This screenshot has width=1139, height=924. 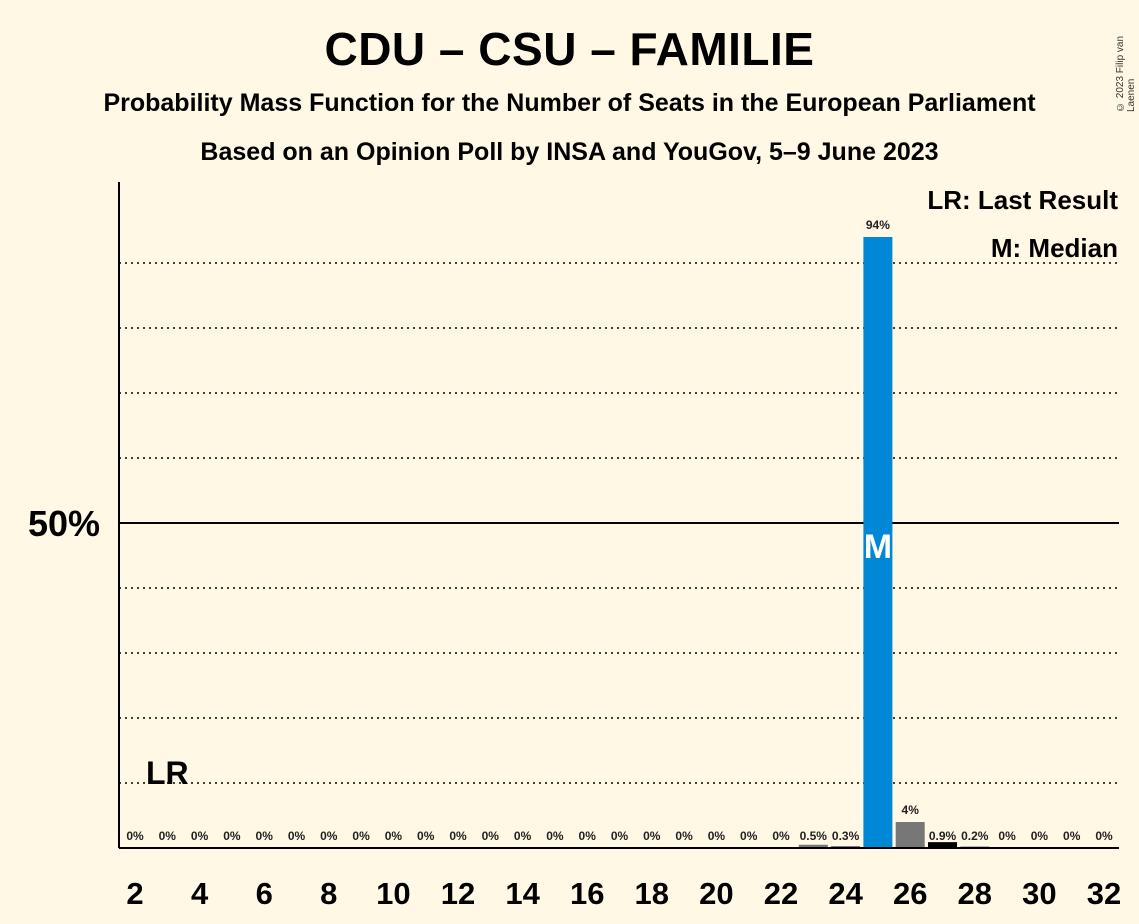 I want to click on chart-title: CDU – CSU – FAMILIE, so click(x=569, y=49).